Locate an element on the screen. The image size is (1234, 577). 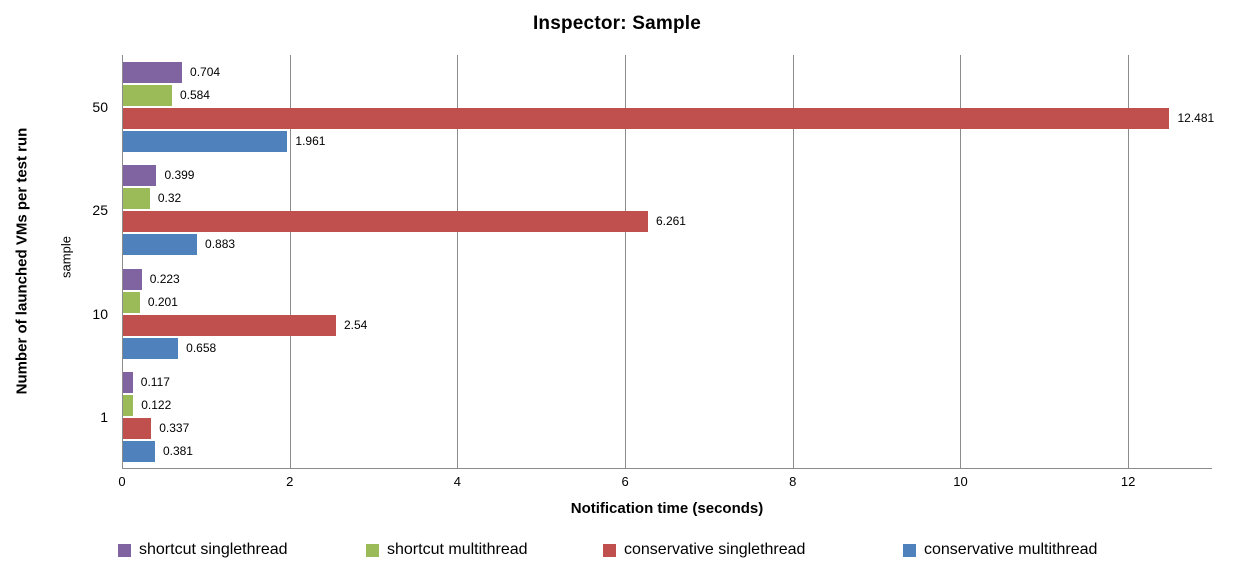
category-label: 50 is located at coordinates (100, 107).